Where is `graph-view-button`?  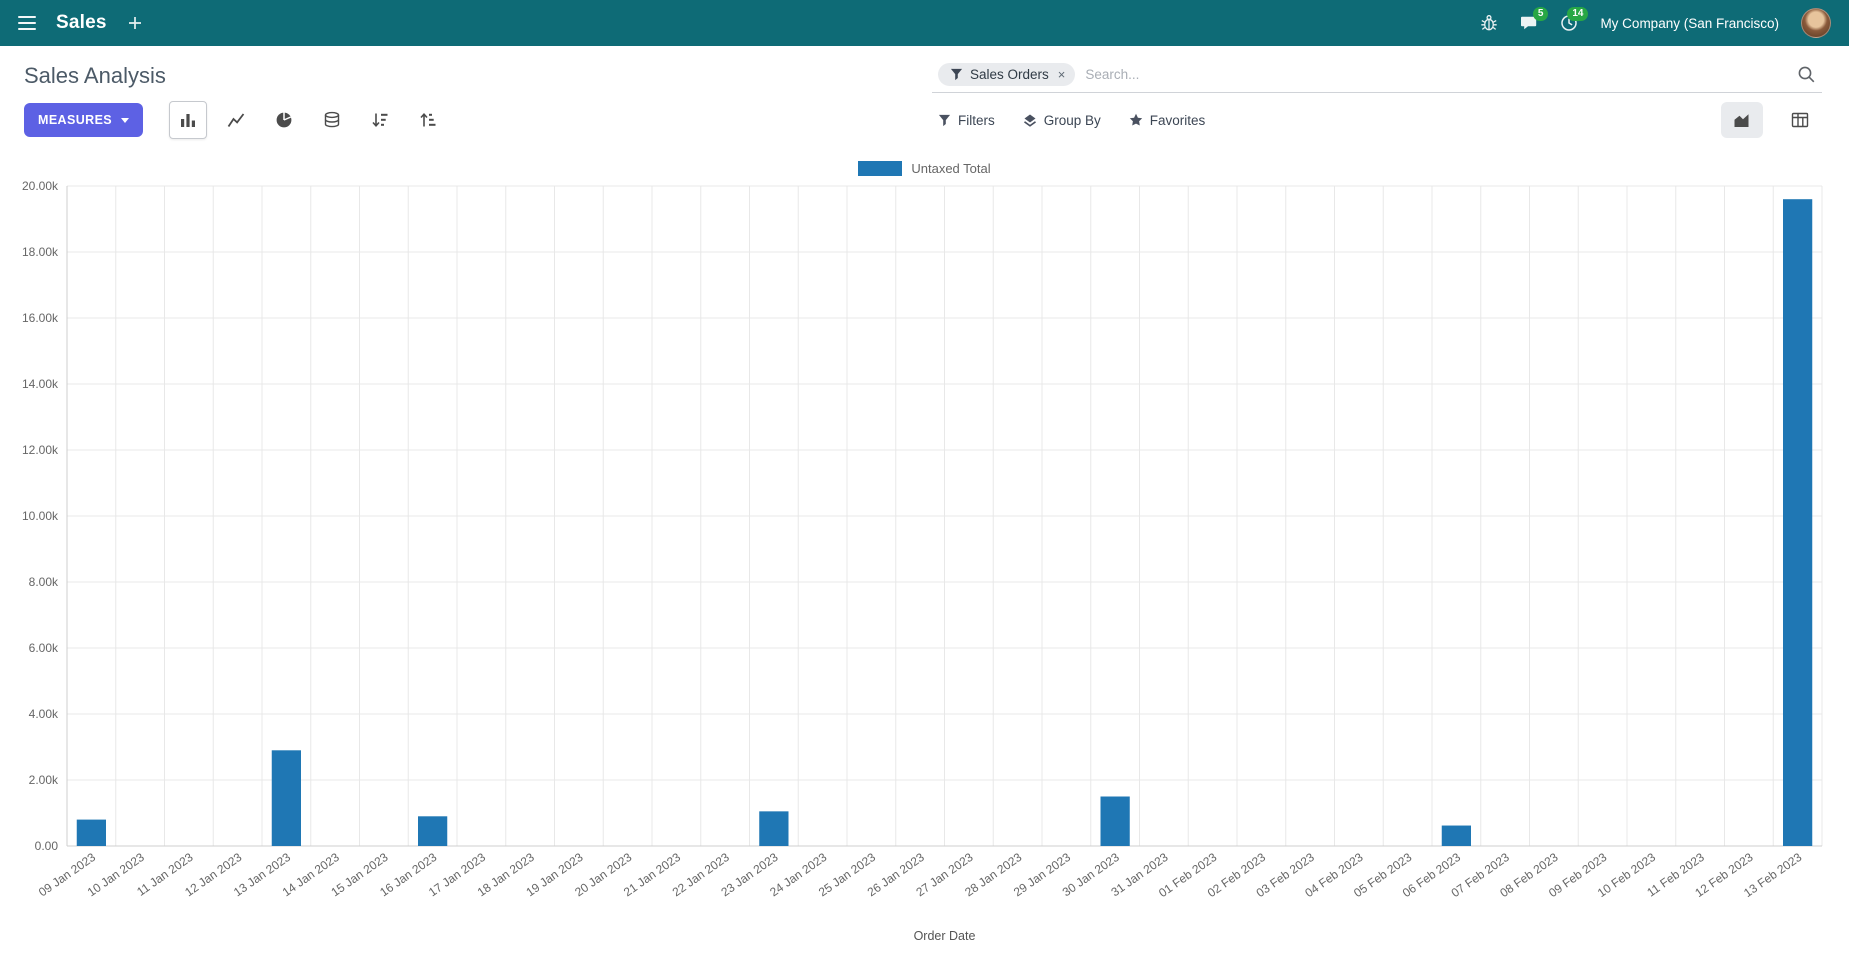 graph-view-button is located at coordinates (1742, 120).